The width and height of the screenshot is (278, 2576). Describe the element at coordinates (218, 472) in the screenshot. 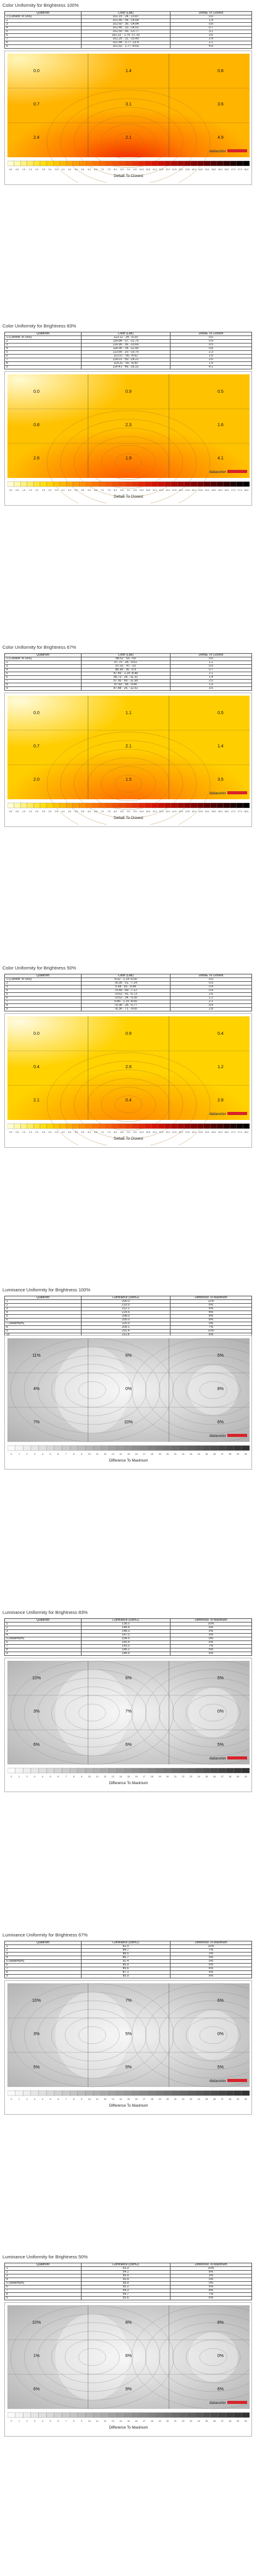

I see `datacolor-logo: datacolor` at that location.